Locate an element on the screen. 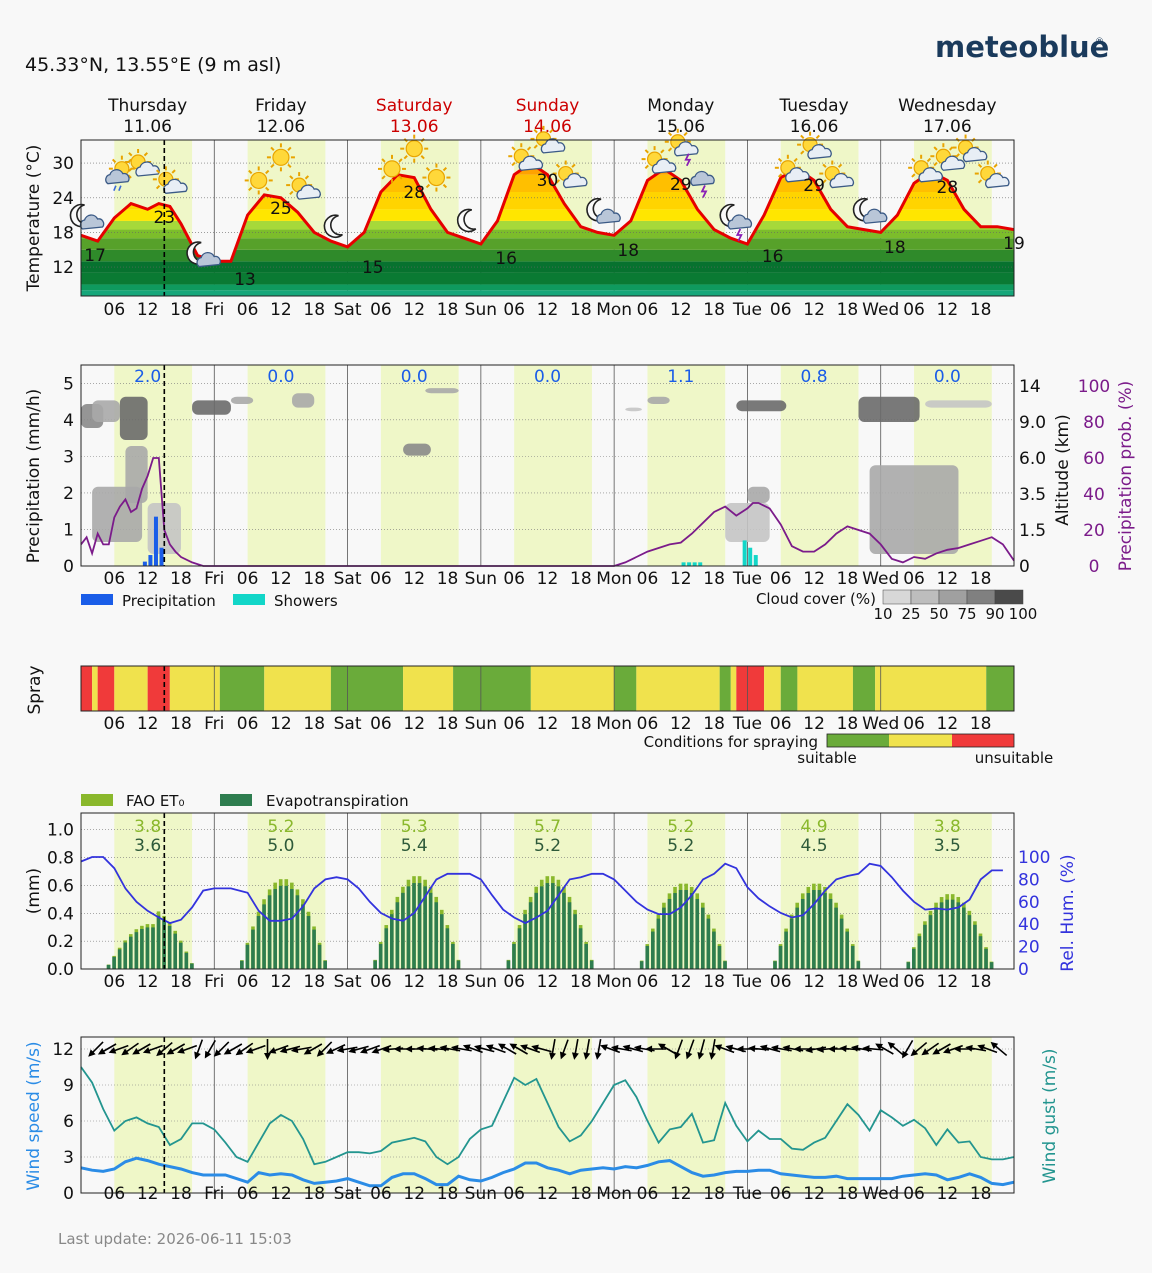 This screenshot has height=1273, width=1152. temperature-min-label: 17 is located at coordinates (95, 256).